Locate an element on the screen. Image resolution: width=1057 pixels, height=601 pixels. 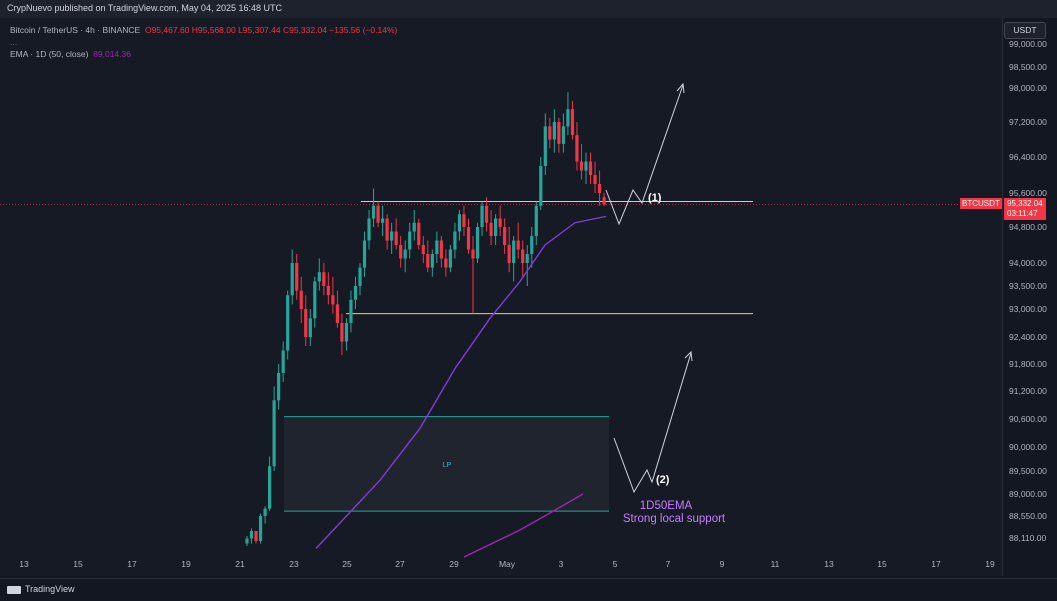
label-scenario-2: (2) is located at coordinates (663, 480).